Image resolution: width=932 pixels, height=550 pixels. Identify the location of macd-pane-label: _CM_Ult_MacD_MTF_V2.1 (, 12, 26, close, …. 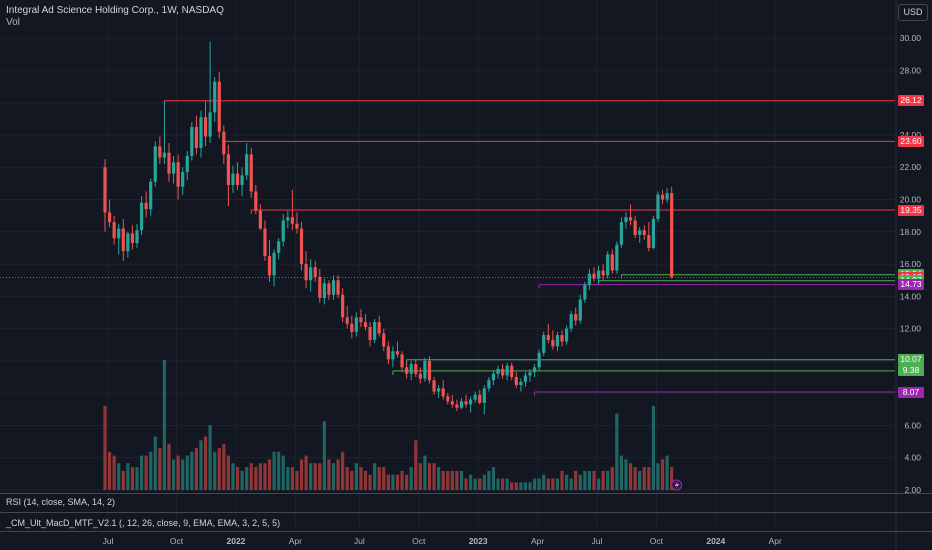
(143, 523).